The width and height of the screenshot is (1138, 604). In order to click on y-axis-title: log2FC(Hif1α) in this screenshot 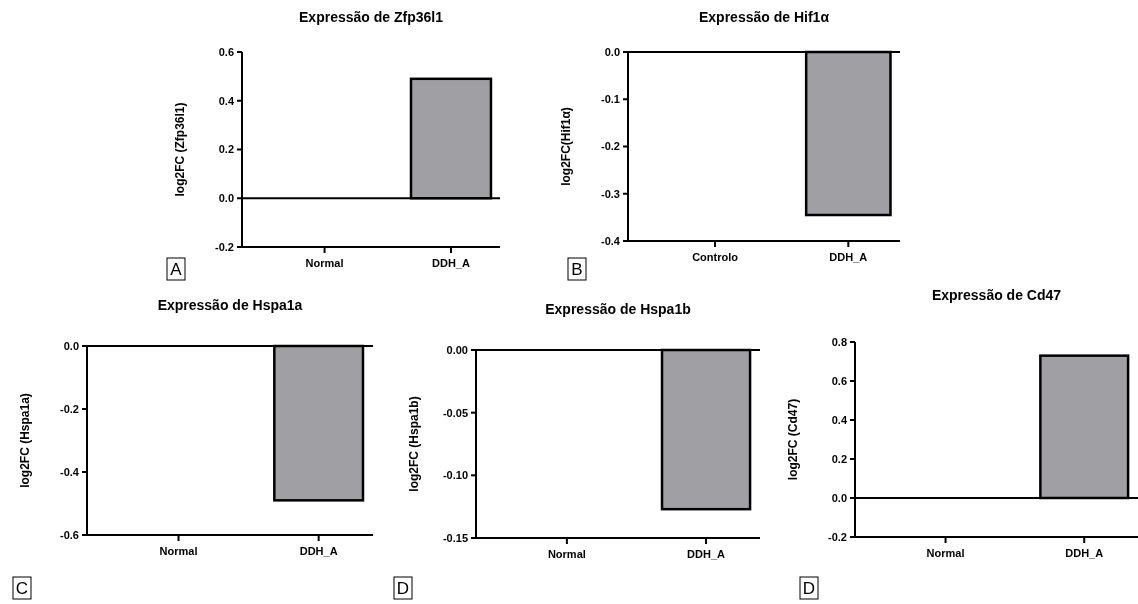, I will do `click(566, 146)`.